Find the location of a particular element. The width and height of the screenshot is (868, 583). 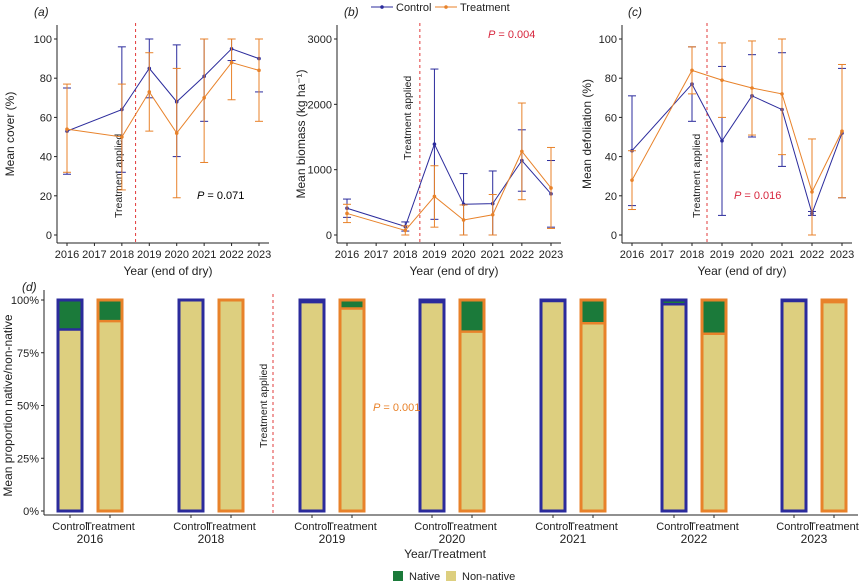

series-line-control is located at coordinates (449, 185).